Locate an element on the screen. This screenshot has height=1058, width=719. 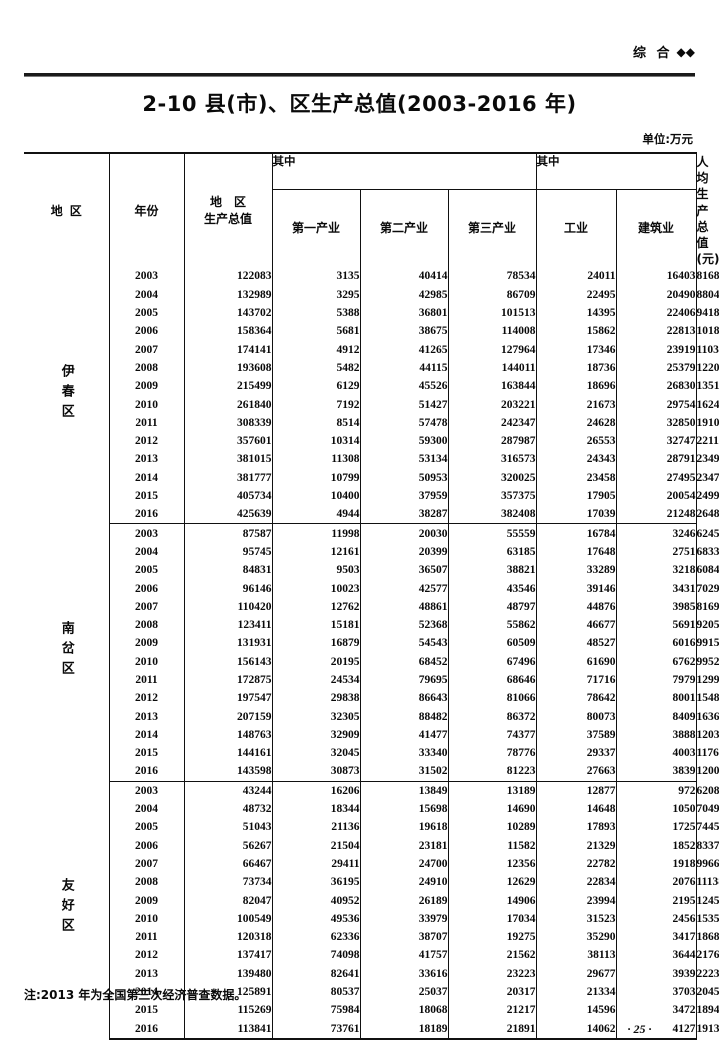
cell-tertiary-industry: 86372 is located at coordinates (492, 716).